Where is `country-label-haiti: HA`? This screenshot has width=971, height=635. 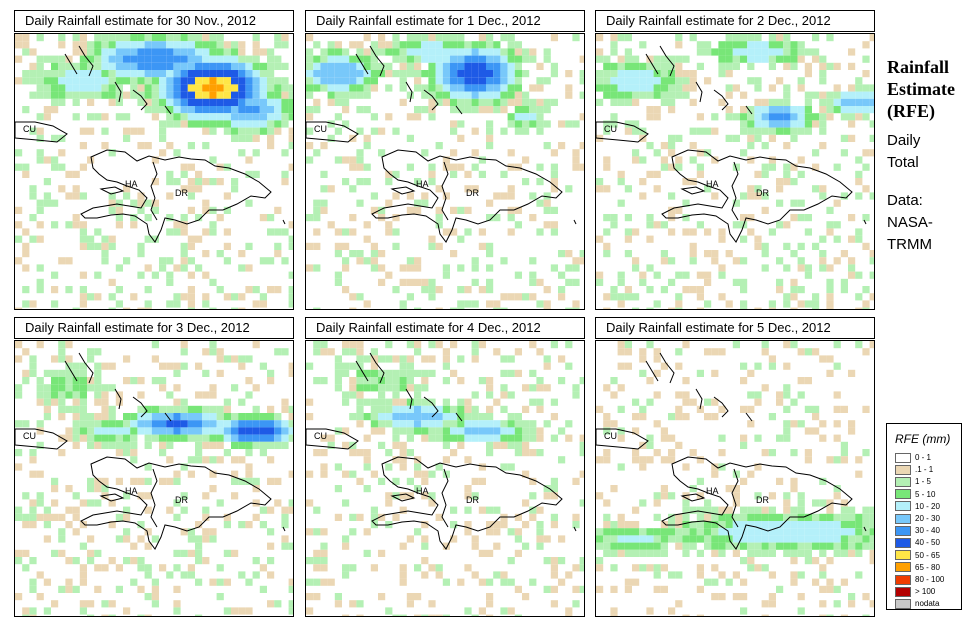
country-label-haiti: HA is located at coordinates (131, 184).